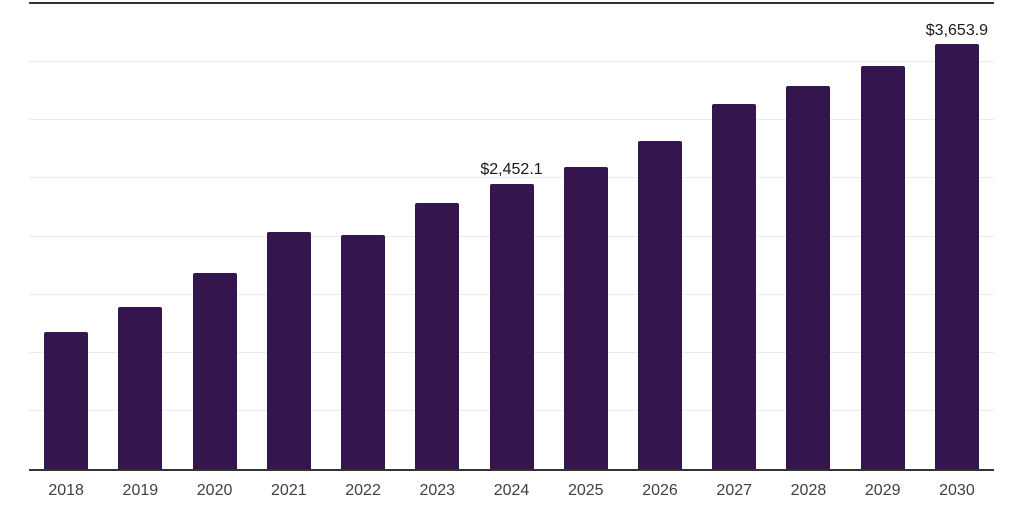 The image size is (1024, 512). I want to click on bar-slot-2027, so click(734, 236).